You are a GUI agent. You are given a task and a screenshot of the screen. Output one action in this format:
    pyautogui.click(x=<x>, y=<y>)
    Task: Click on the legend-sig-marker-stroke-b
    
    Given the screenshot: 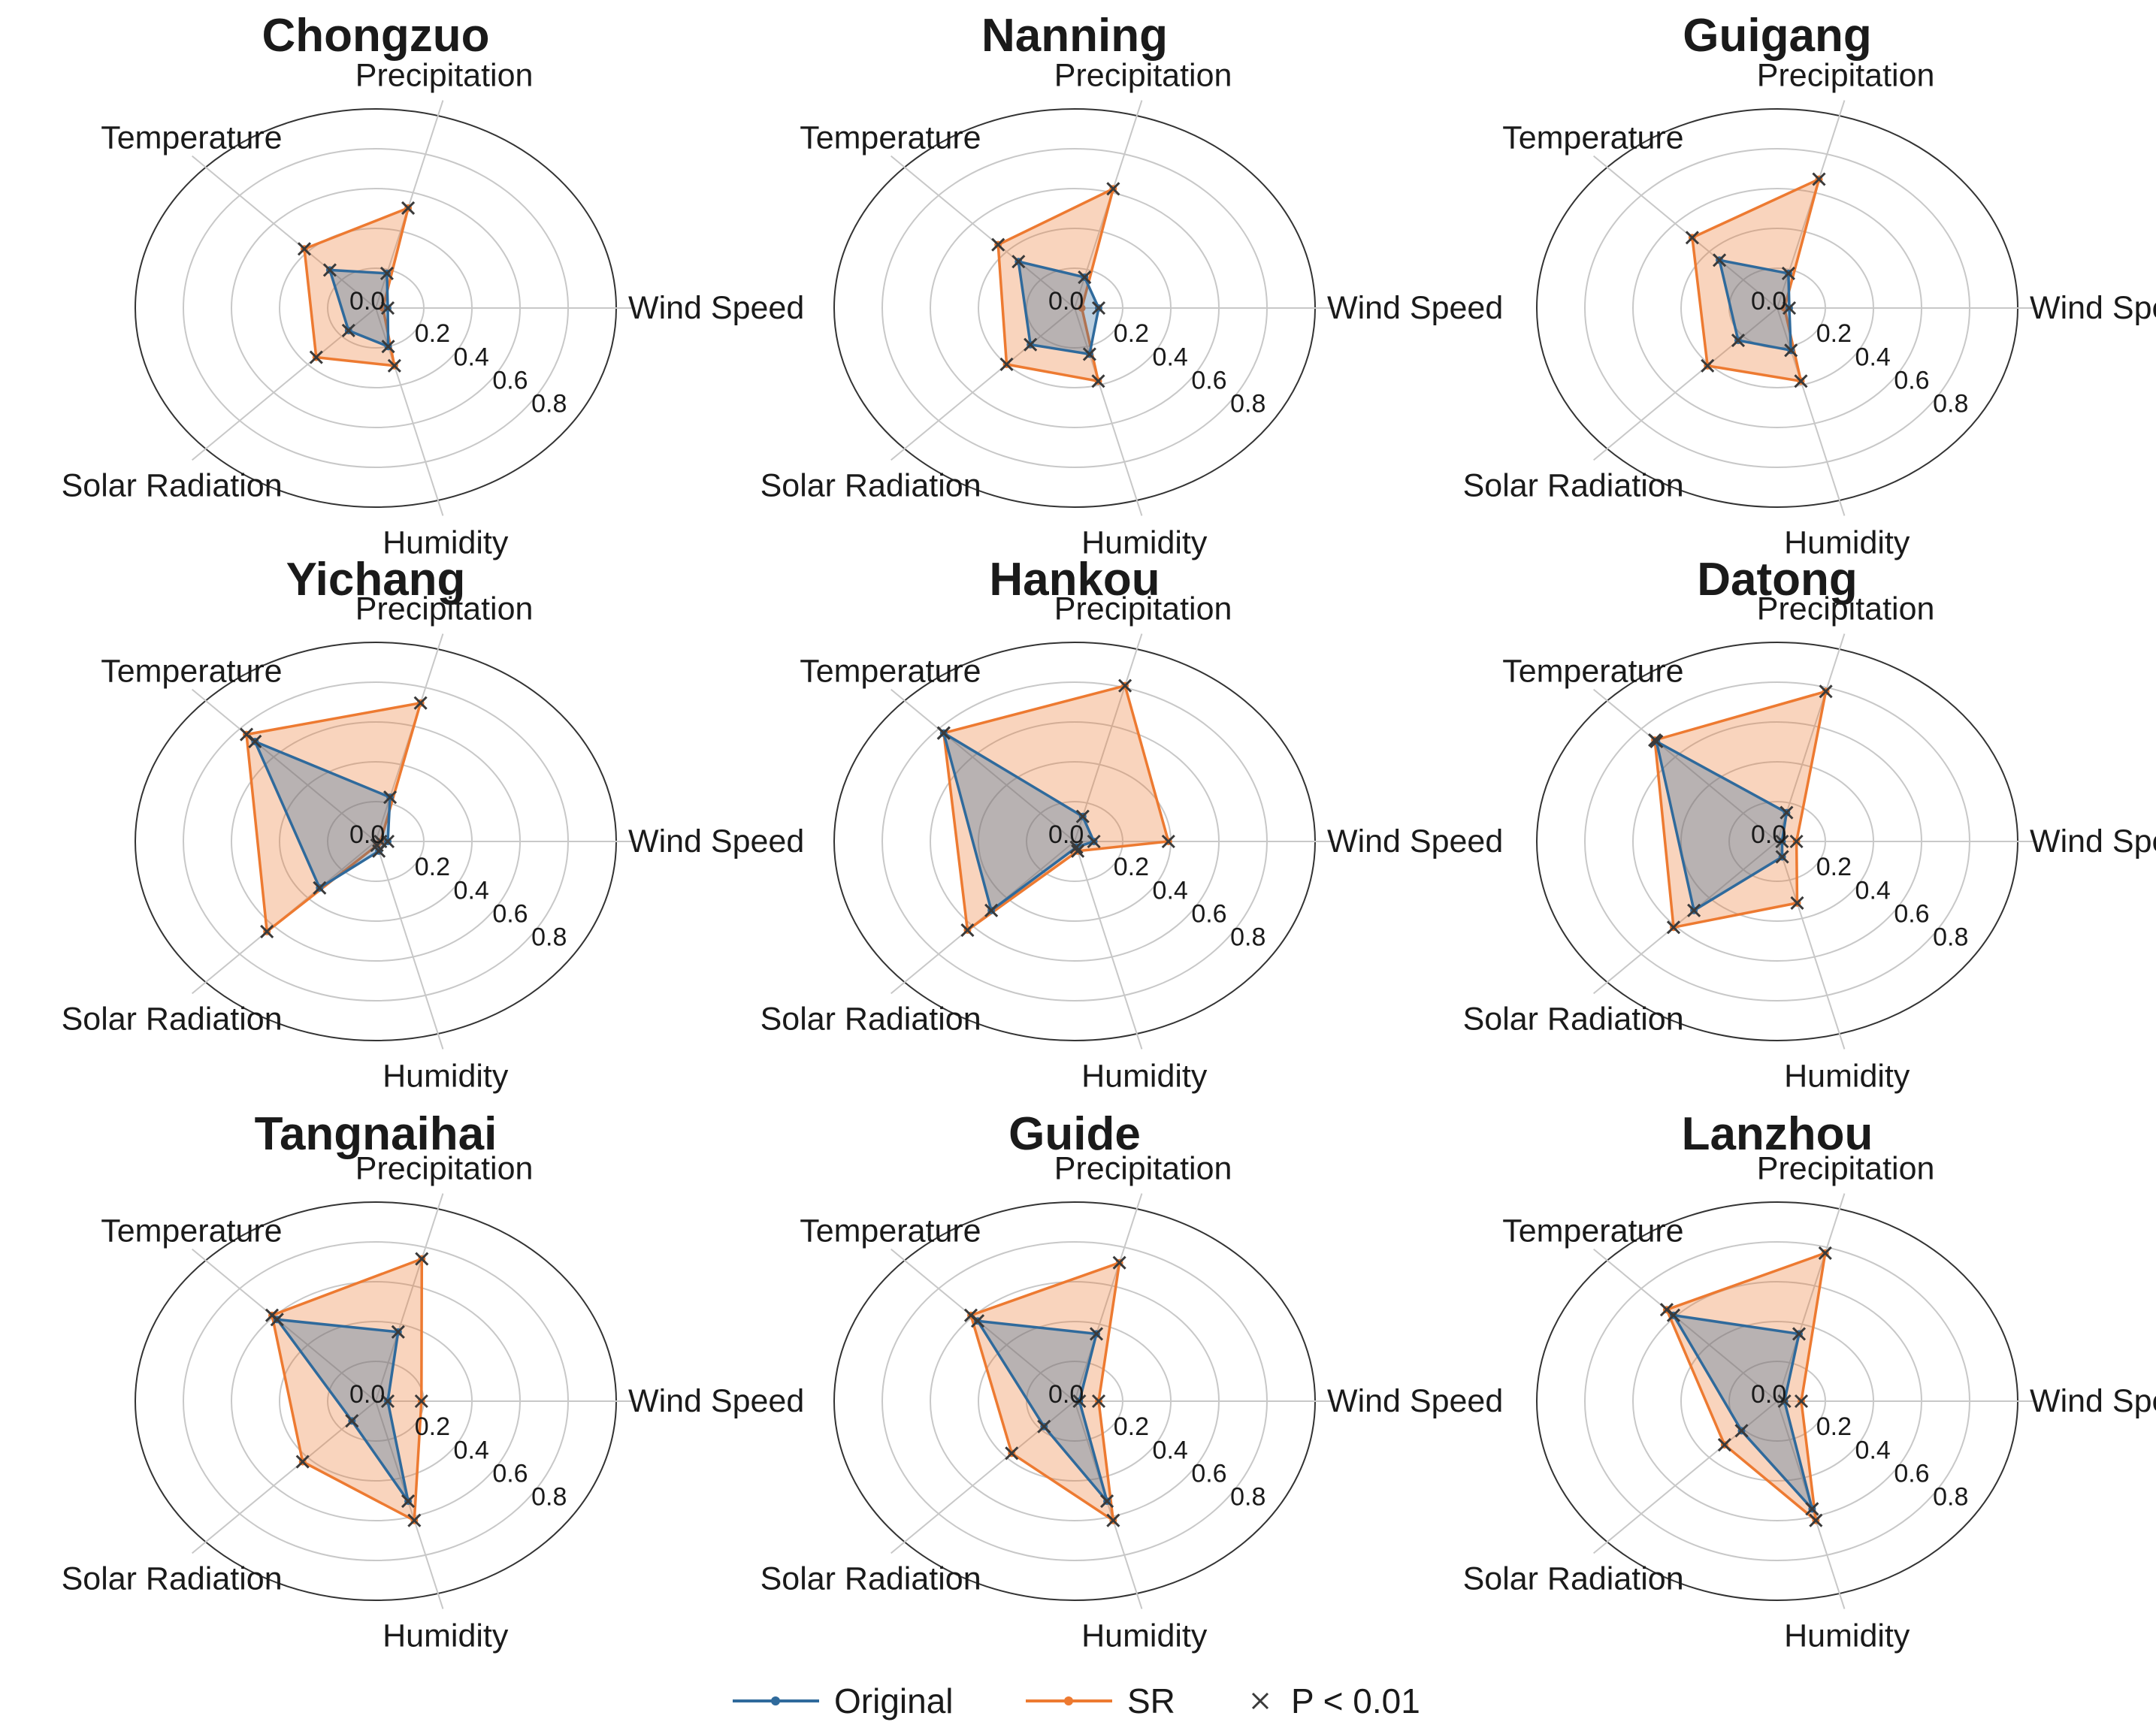 What is the action you would take?
    pyautogui.click(x=1260, y=1701)
    